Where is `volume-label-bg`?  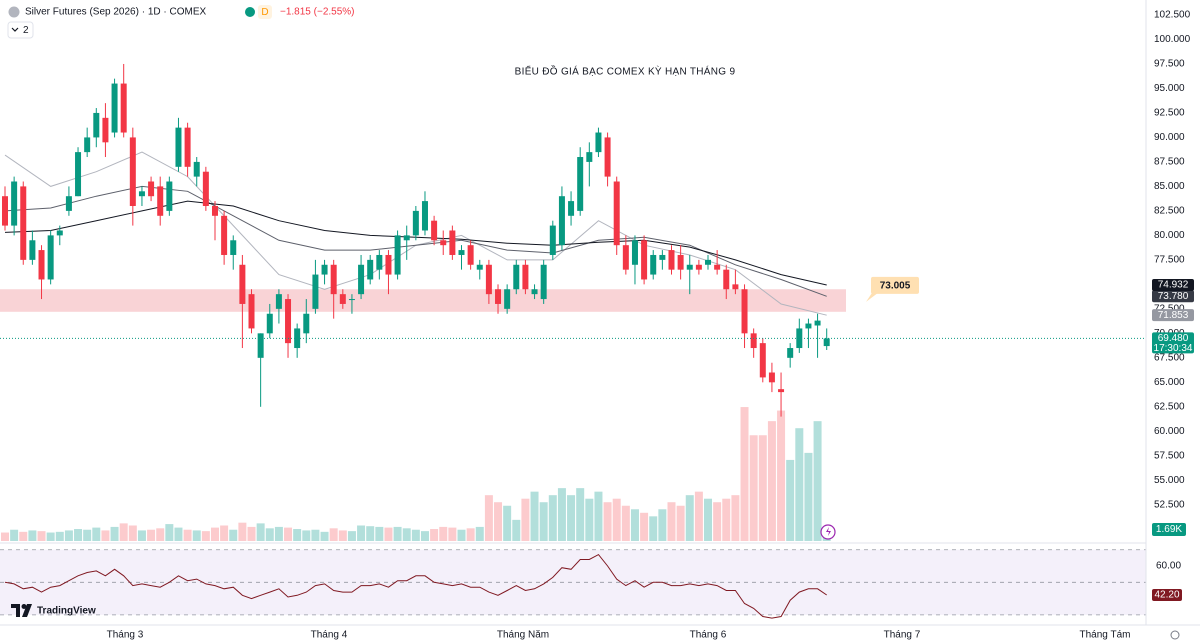
volume-label-bg is located at coordinates (1169, 529).